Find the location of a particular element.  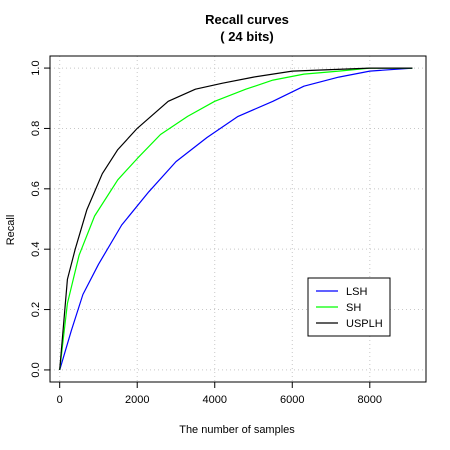

y-tick-label: 0.2 is located at coordinates (36, 309).